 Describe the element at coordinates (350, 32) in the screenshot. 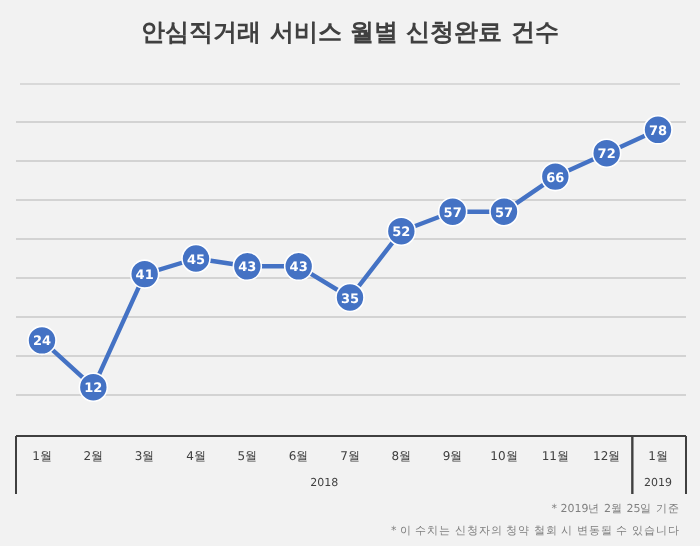

I see `chart-title: 안심직거래 서비스 월별 신청완료 건수` at that location.